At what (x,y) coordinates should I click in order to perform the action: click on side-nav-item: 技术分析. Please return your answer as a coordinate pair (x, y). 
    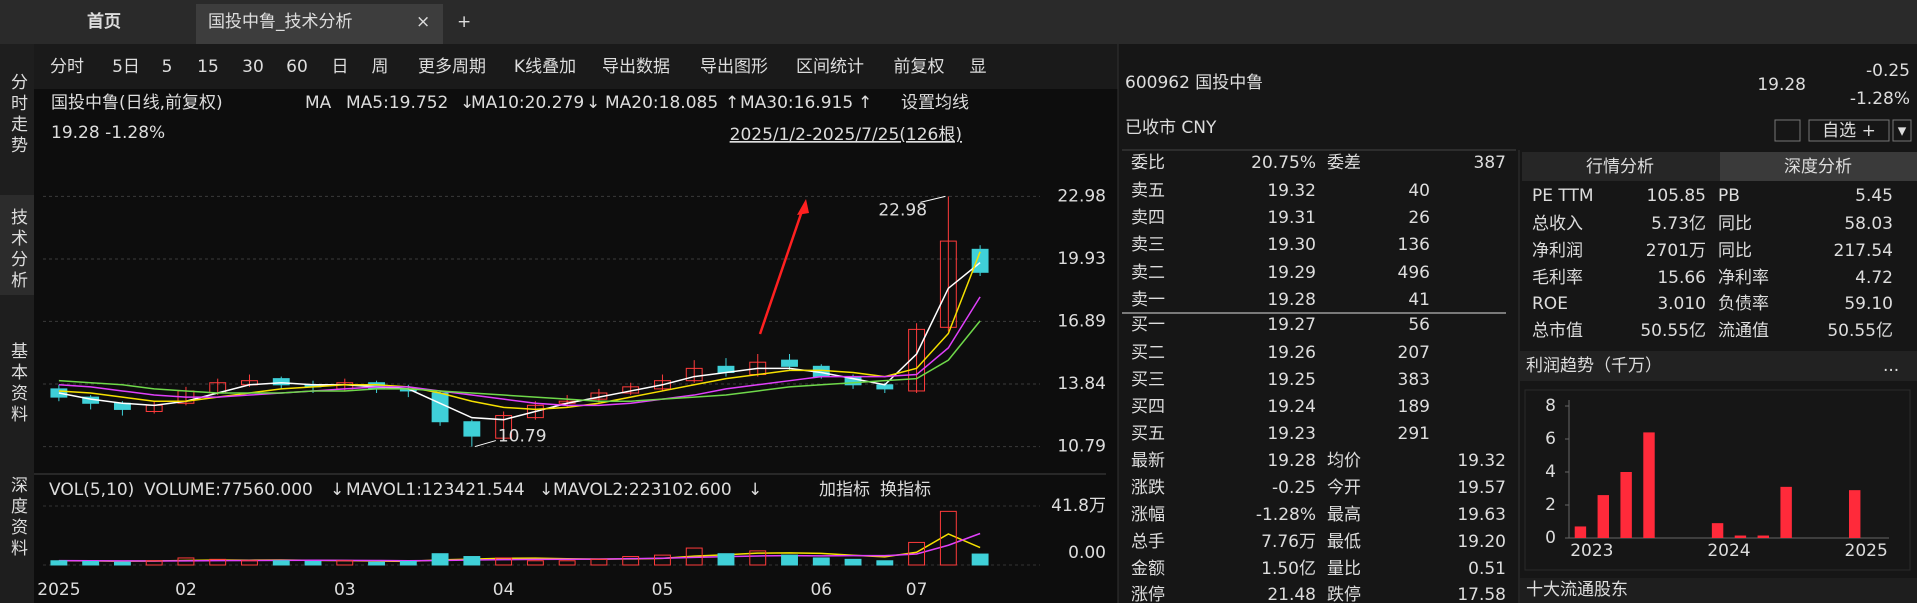
    Looking at the image, I should click on (17, 250).